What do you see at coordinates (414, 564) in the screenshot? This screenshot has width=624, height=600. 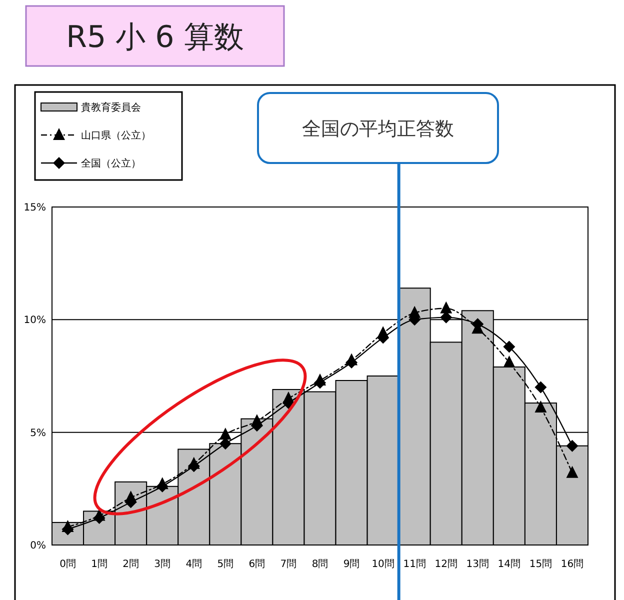 I see `x-tick-label: 11問` at bounding box center [414, 564].